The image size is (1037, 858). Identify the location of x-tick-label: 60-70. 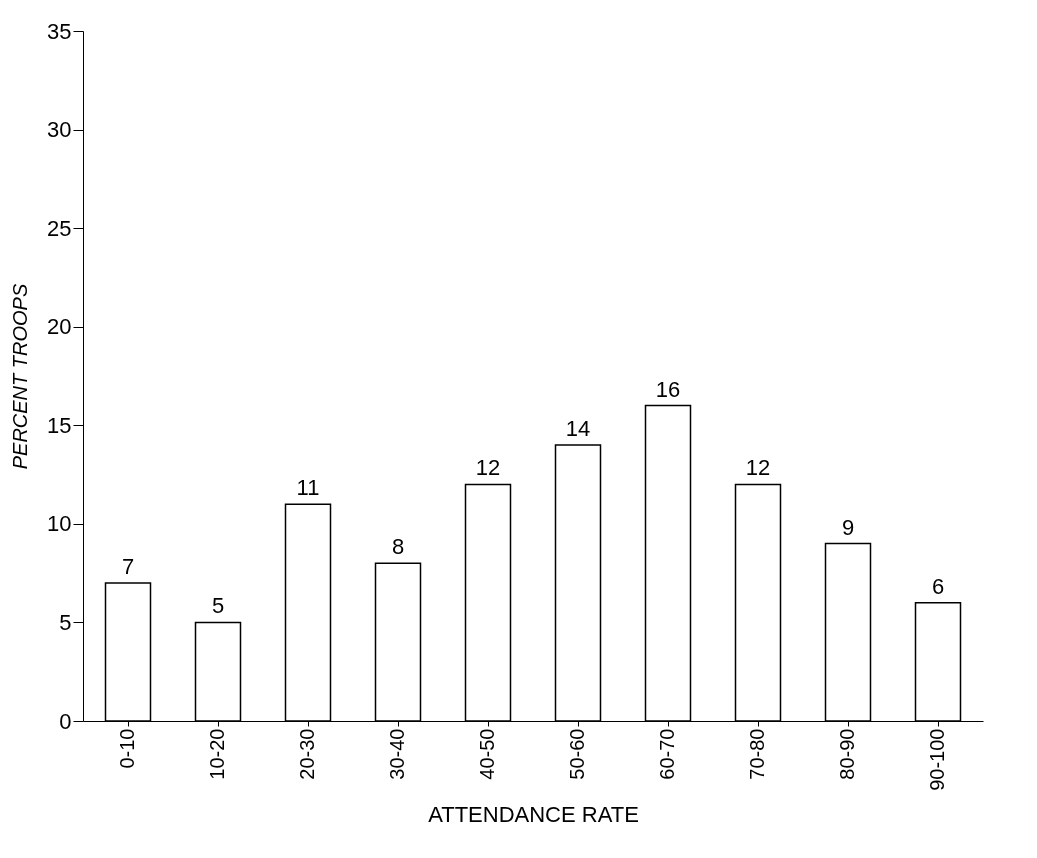
(667, 754).